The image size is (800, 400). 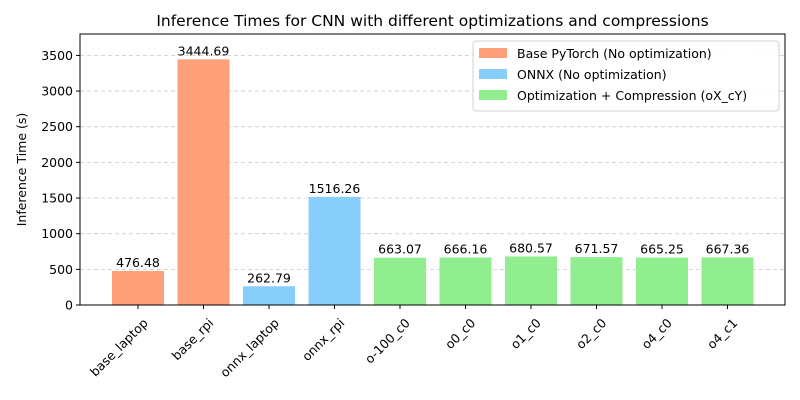 I want to click on bar-base_rpi, so click(x=203, y=182).